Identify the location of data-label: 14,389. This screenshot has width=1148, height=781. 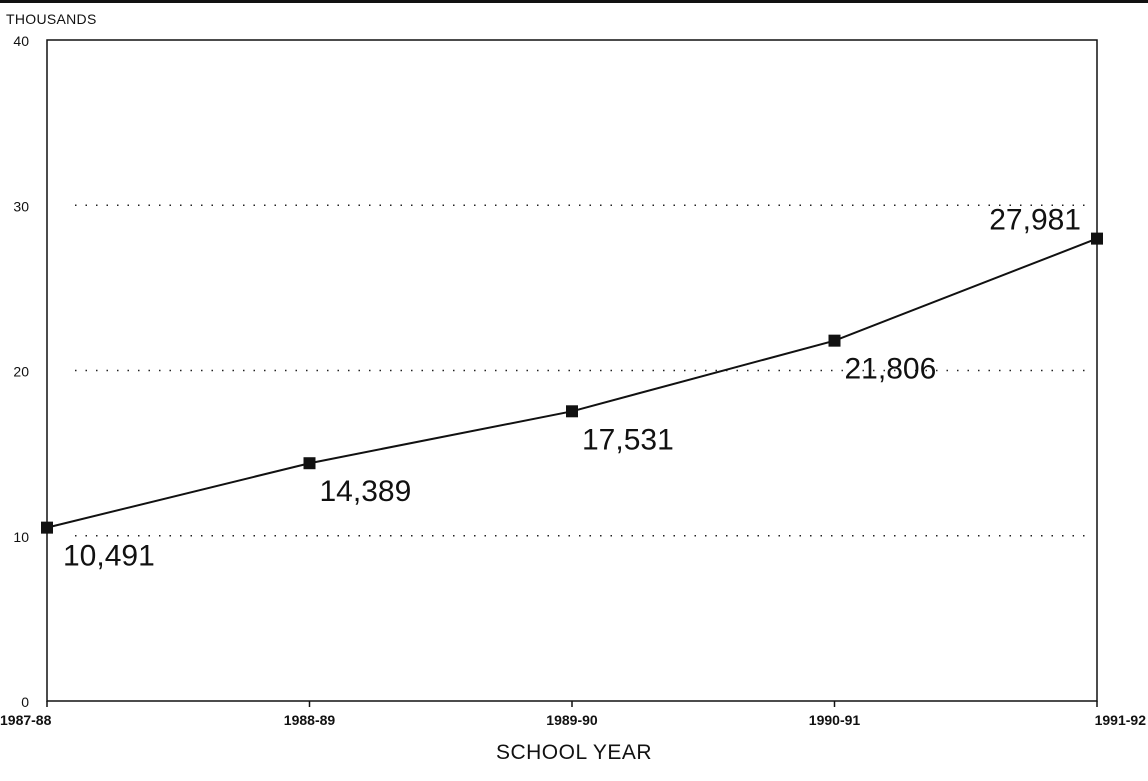
(366, 491).